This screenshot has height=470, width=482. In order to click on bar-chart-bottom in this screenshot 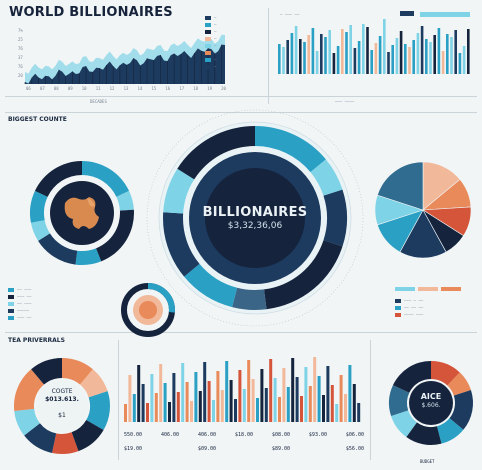, I will do `click(242, 389)`.